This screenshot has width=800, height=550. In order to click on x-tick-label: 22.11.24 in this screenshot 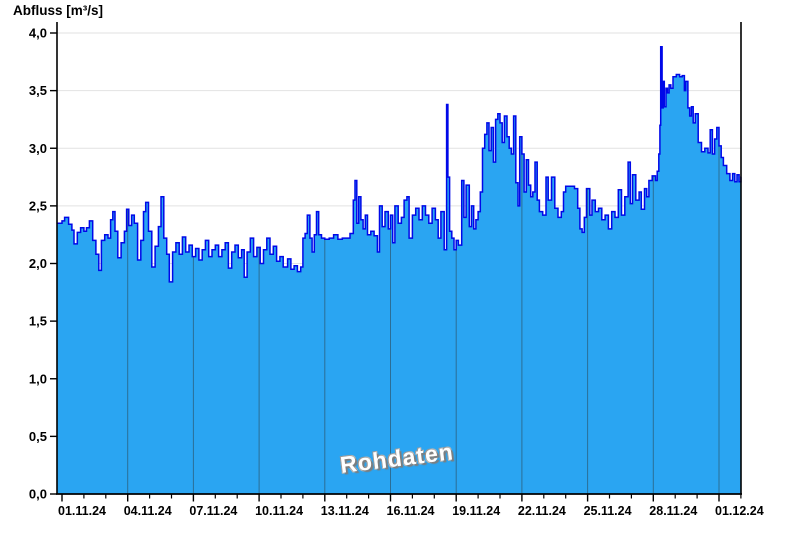, I will do `click(542, 511)`.